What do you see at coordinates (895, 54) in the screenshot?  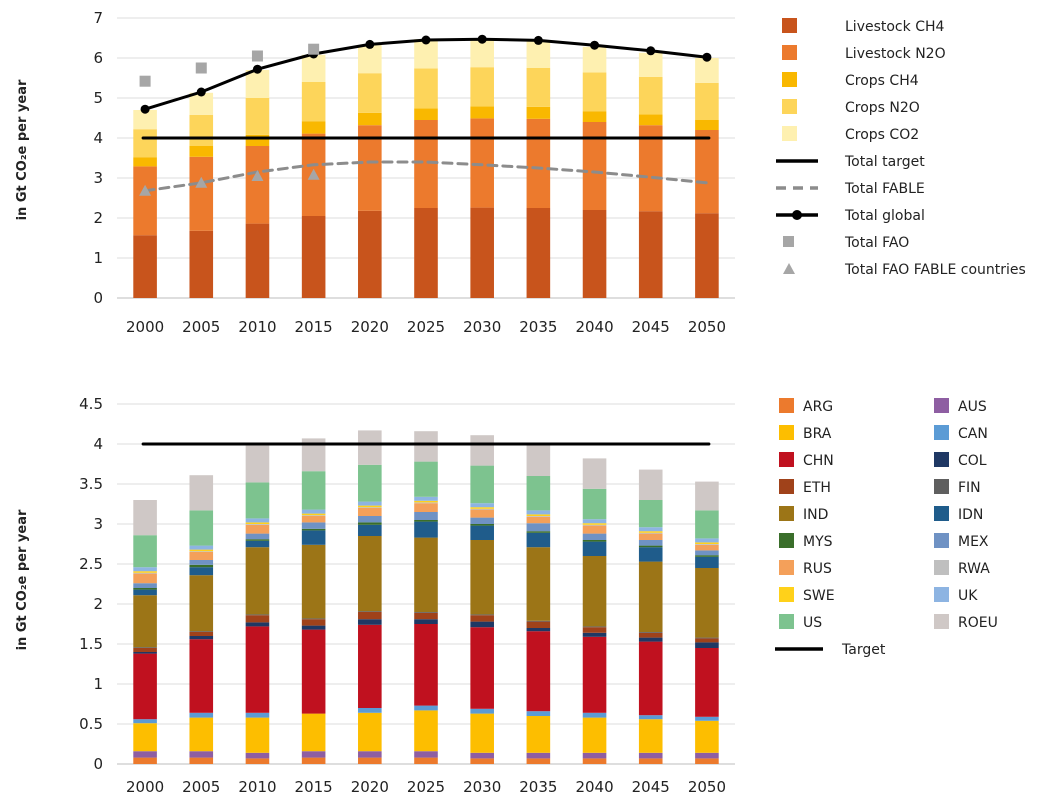 I see `legend-label: Livestock N2O` at bounding box center [895, 54].